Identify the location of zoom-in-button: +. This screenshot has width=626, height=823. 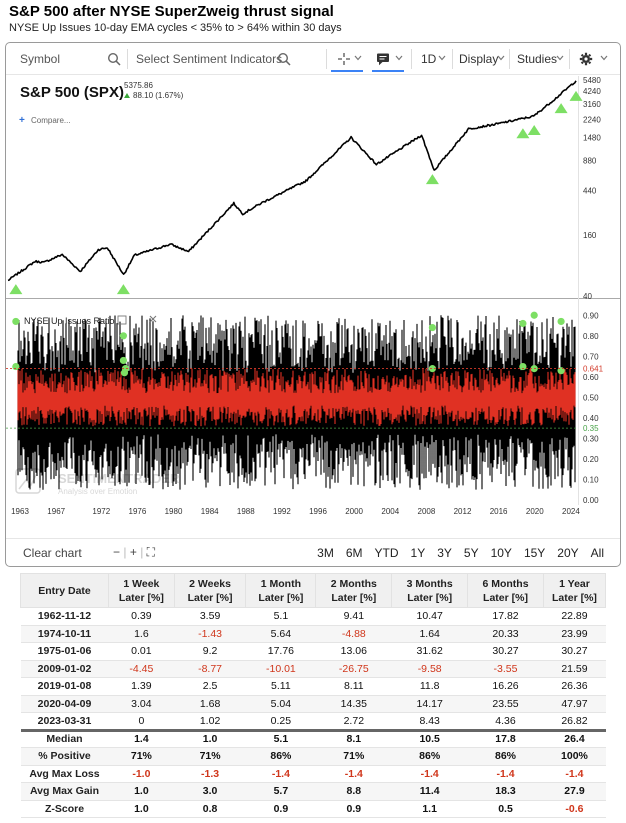
(133, 552).